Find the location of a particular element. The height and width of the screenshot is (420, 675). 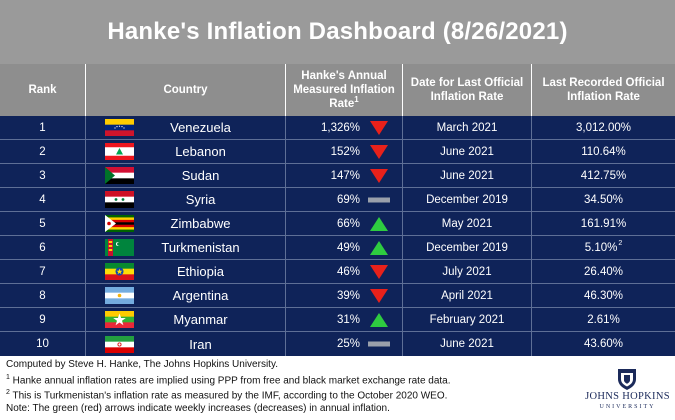

table-row: 10 Iran 25% June 2021 43.60% is located at coordinates (337, 344).